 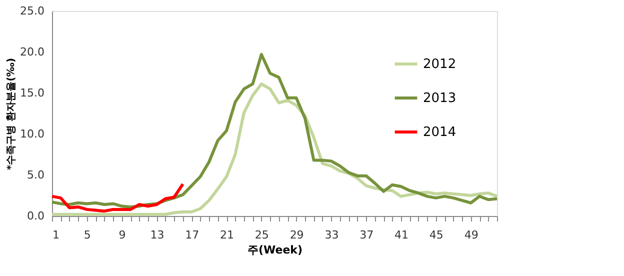 What do you see at coordinates (12, 114) in the screenshot?
I see `y-axis-title: *수족구병 환자분율(‰)` at bounding box center [12, 114].